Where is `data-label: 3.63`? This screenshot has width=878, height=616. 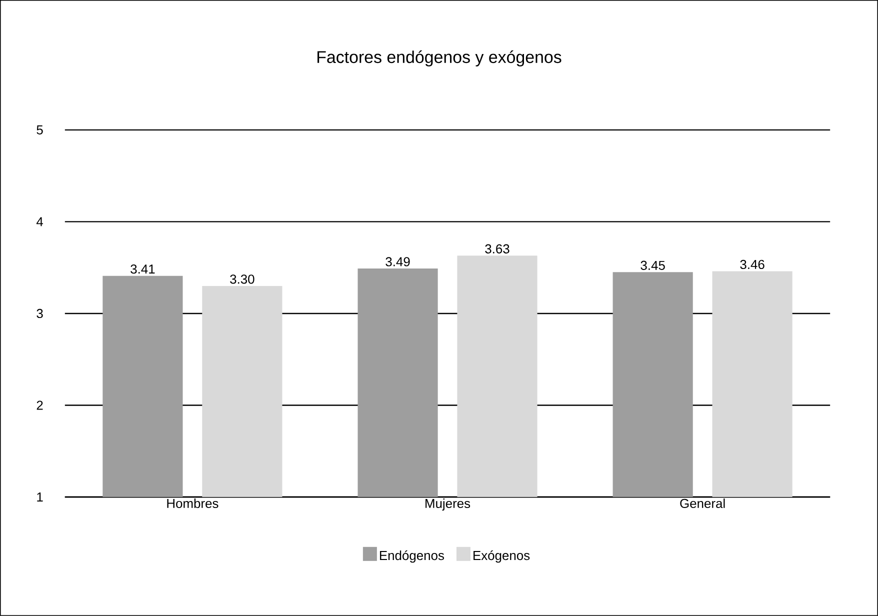 data-label: 3.63 is located at coordinates (497, 249).